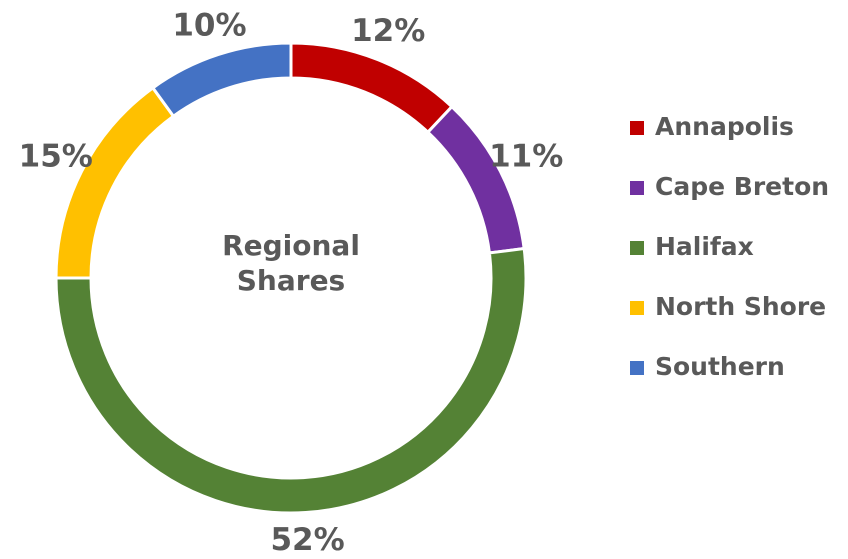 Image resolution: width=848 pixels, height=559 pixels. What do you see at coordinates (740, 306) in the screenshot?
I see `legend-label: North Shore` at bounding box center [740, 306].